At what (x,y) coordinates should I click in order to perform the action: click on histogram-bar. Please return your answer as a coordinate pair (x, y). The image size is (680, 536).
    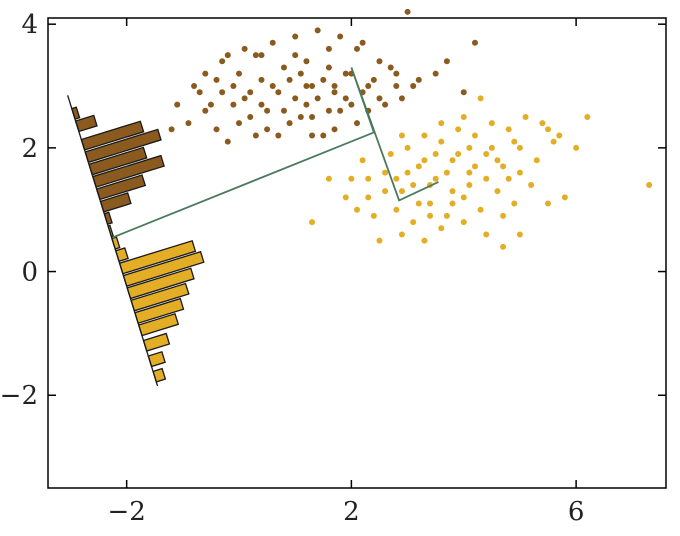
    Looking at the image, I should click on (121, 255).